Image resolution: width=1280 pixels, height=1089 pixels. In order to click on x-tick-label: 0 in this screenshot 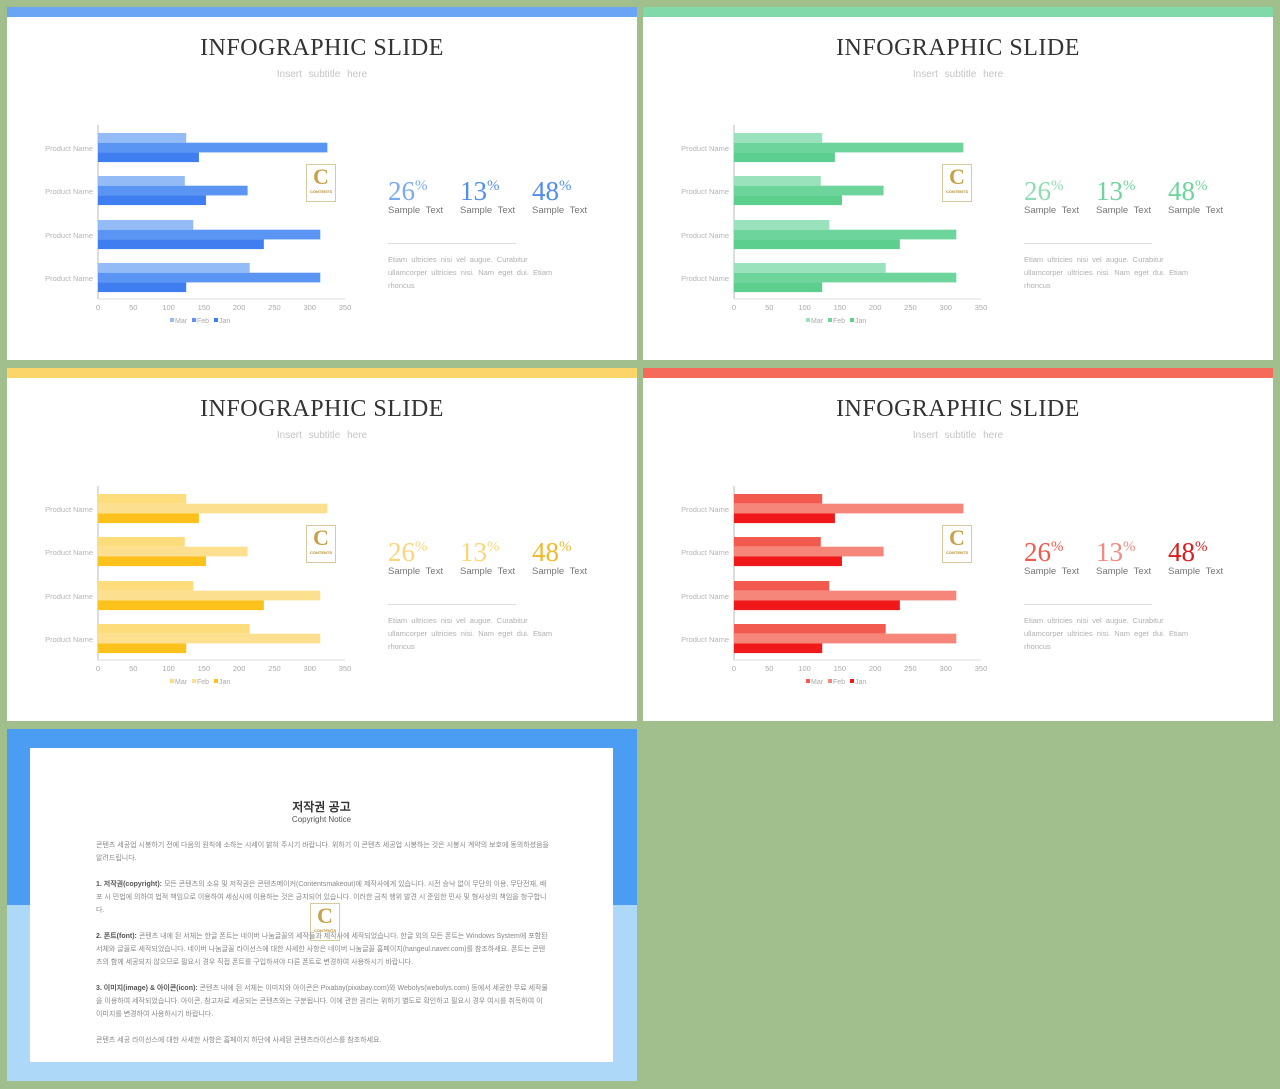, I will do `click(98, 307)`.